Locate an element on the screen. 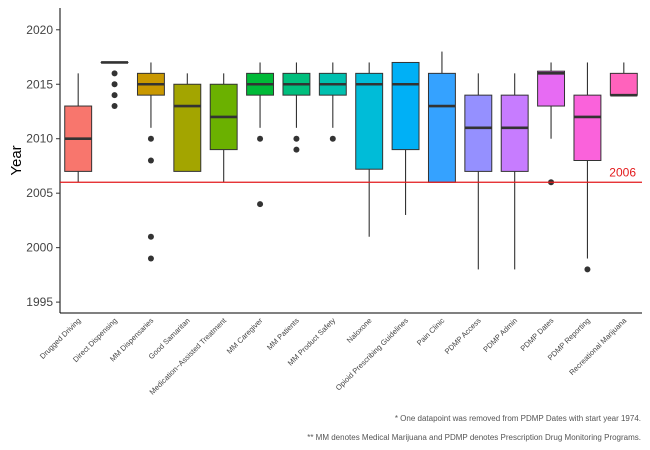  x-category-label: Medication−Assisted Treatment is located at coordinates (188, 355).